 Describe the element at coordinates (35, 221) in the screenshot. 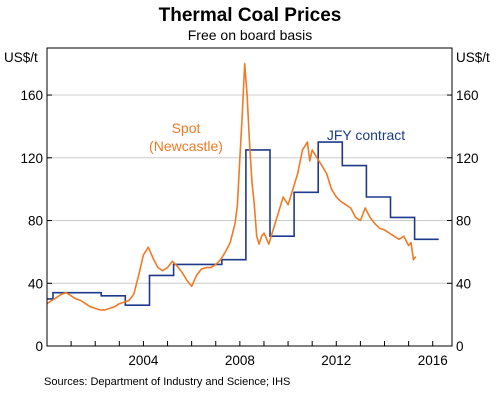

I see `y-tick-label-left-80: 80` at that location.